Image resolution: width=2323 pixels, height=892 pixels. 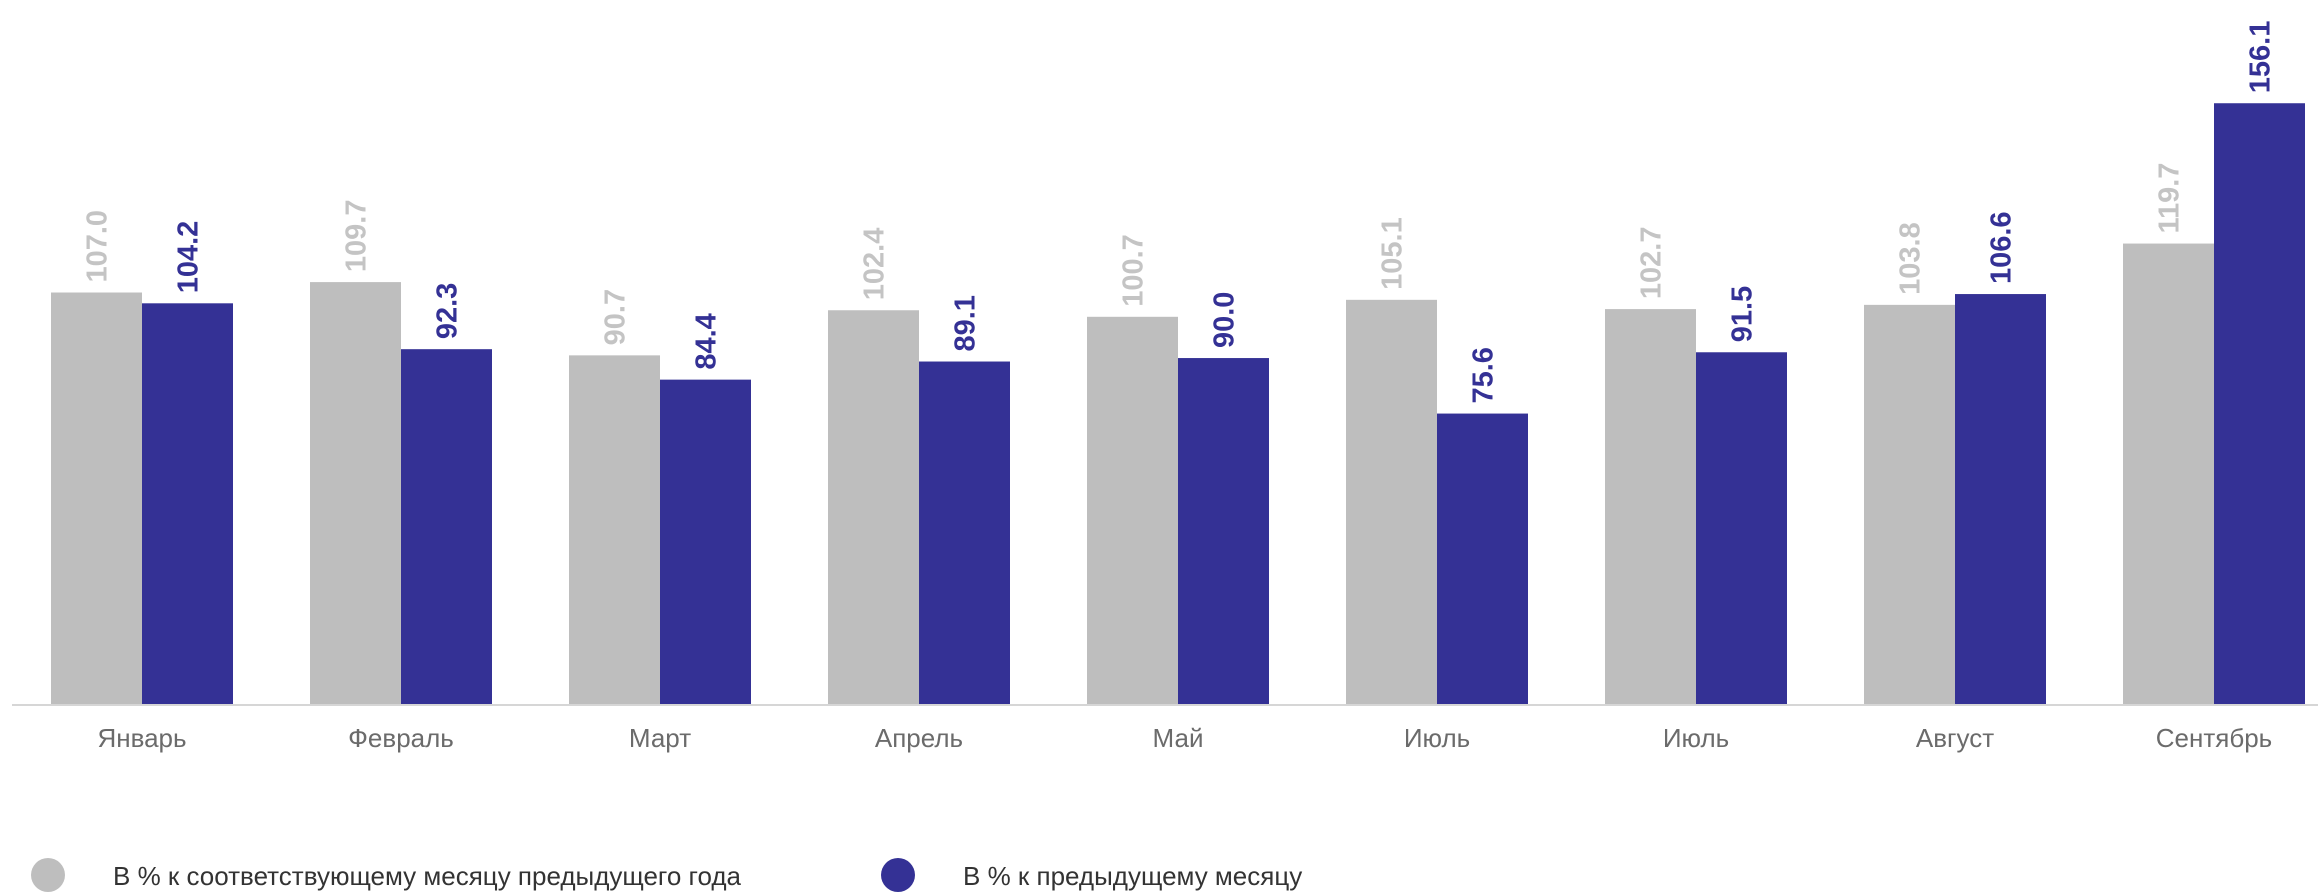 I want to click on value-label-series-1-6: 105.1, so click(x=1393, y=253).